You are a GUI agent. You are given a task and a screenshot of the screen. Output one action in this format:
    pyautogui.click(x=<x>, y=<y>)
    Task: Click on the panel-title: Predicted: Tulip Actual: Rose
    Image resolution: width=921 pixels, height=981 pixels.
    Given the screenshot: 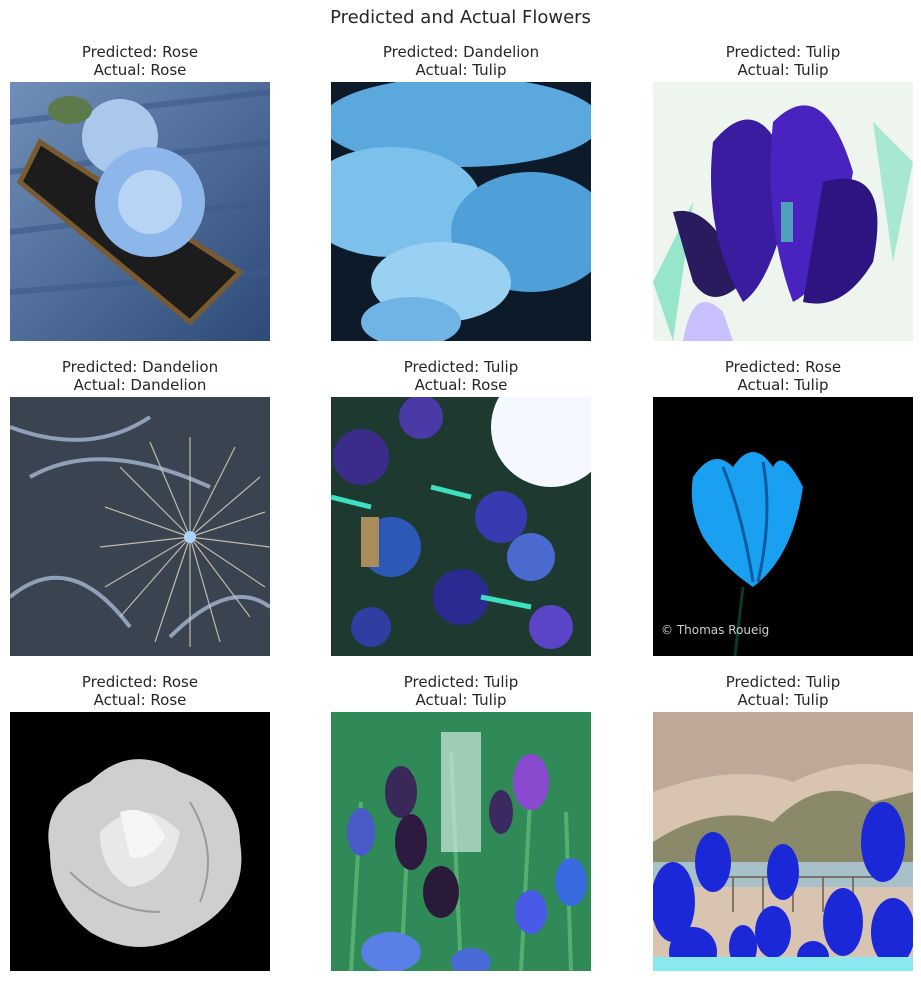 What is the action you would take?
    pyautogui.click(x=461, y=376)
    